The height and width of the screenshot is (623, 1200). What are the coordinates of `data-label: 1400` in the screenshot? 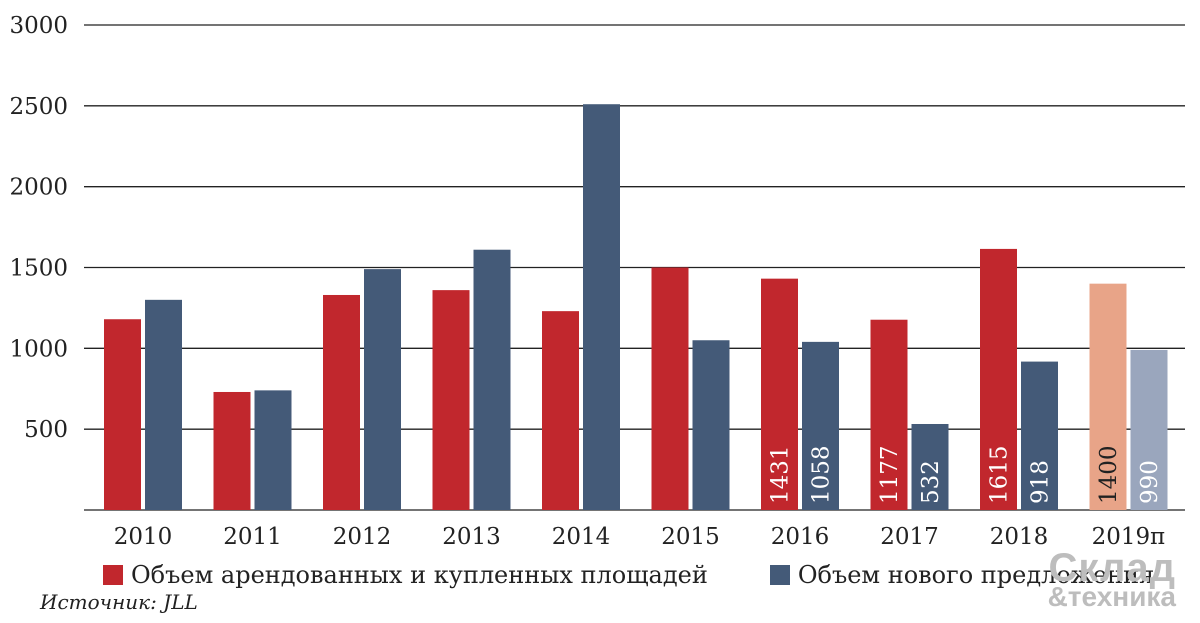 It's located at (1109, 474).